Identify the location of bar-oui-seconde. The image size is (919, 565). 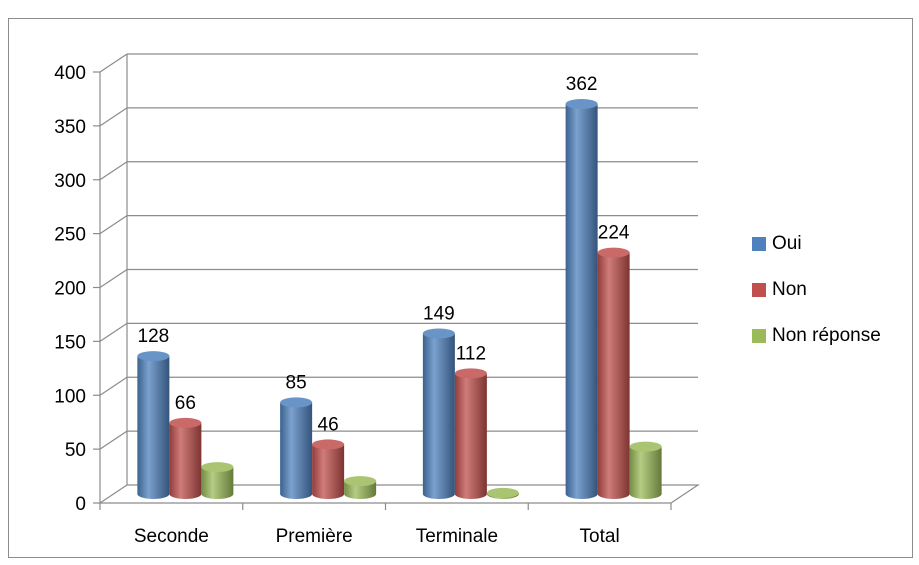
(153, 425).